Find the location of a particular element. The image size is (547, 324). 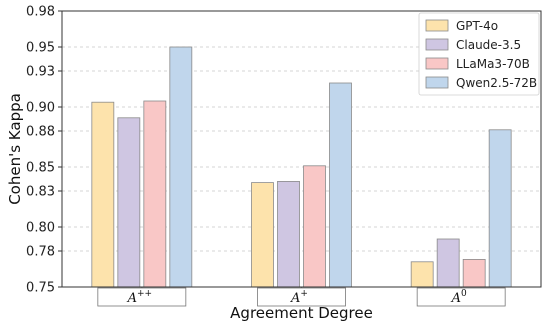

y-tick-label: 0.75 is located at coordinates (40, 288).